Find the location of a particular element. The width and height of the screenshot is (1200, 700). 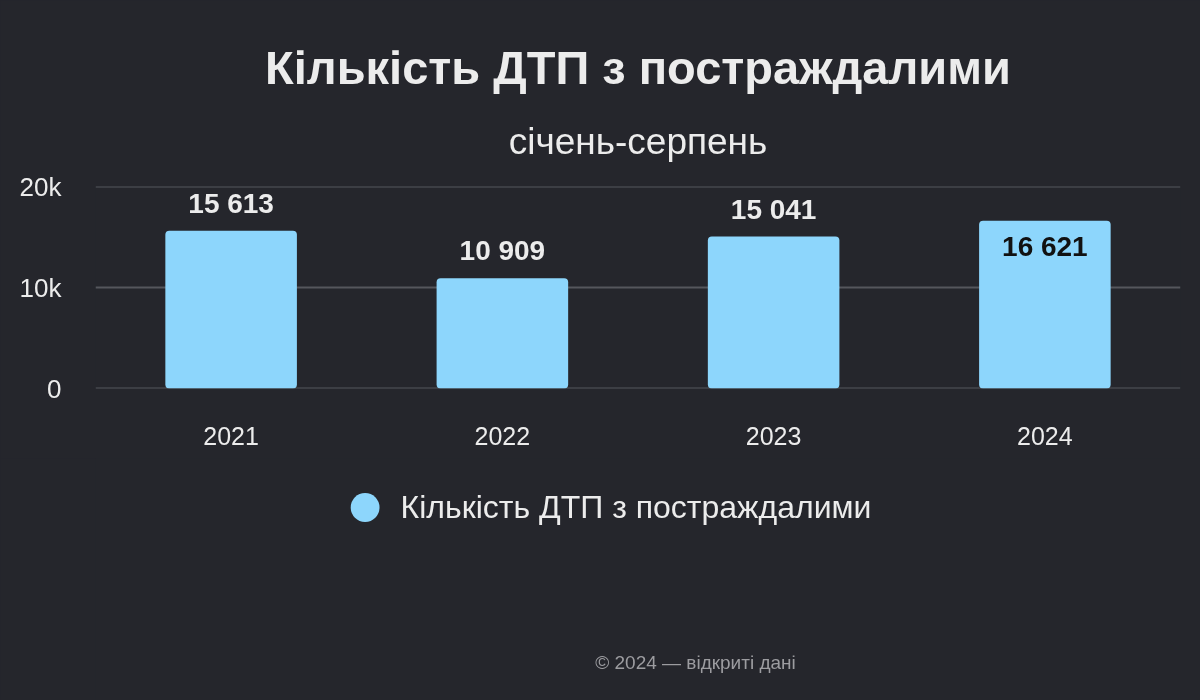

data-label: 15 613 is located at coordinates (231, 203).